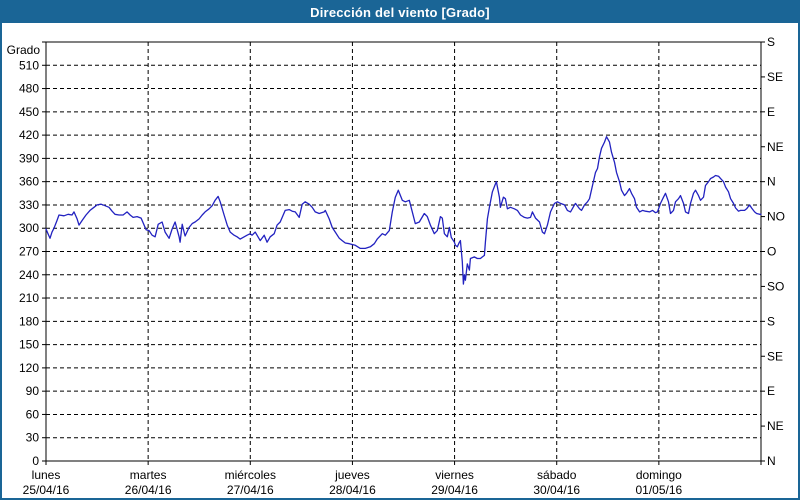  Describe the element at coordinates (29, 228) in the screenshot. I see `y-left-tick-label: 300` at that location.